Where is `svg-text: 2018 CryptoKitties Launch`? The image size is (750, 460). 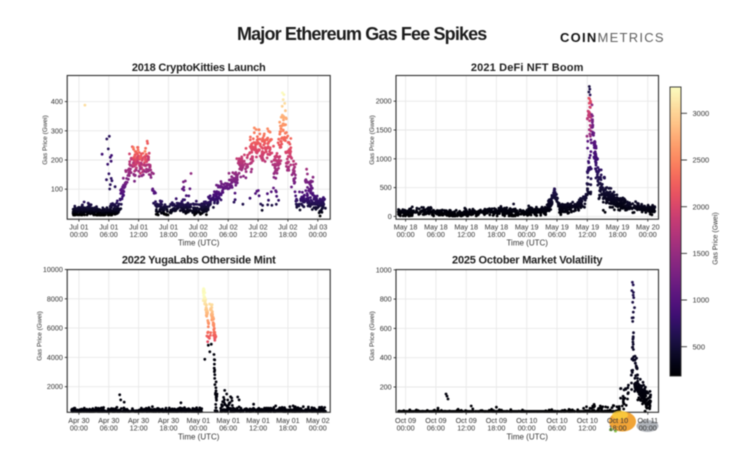 svg-text: 2018 CryptoKitties Launch is located at coordinates (199, 68).